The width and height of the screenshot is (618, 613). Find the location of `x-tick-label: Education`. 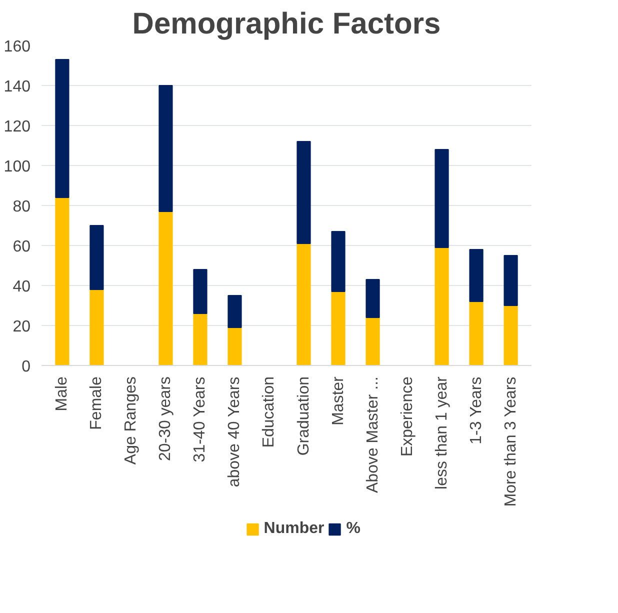

x-tick-label: Education is located at coordinates (269, 412).